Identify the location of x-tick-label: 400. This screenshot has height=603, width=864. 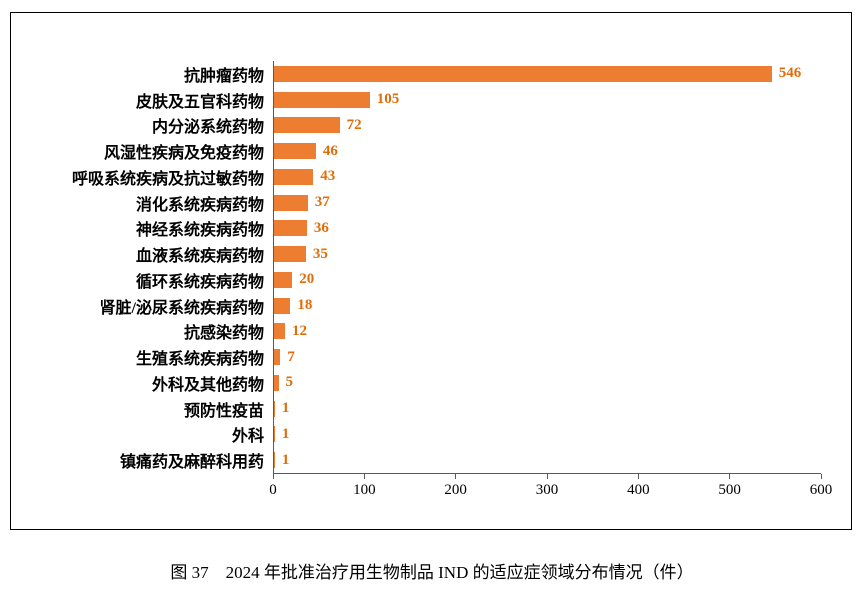
(638, 490).